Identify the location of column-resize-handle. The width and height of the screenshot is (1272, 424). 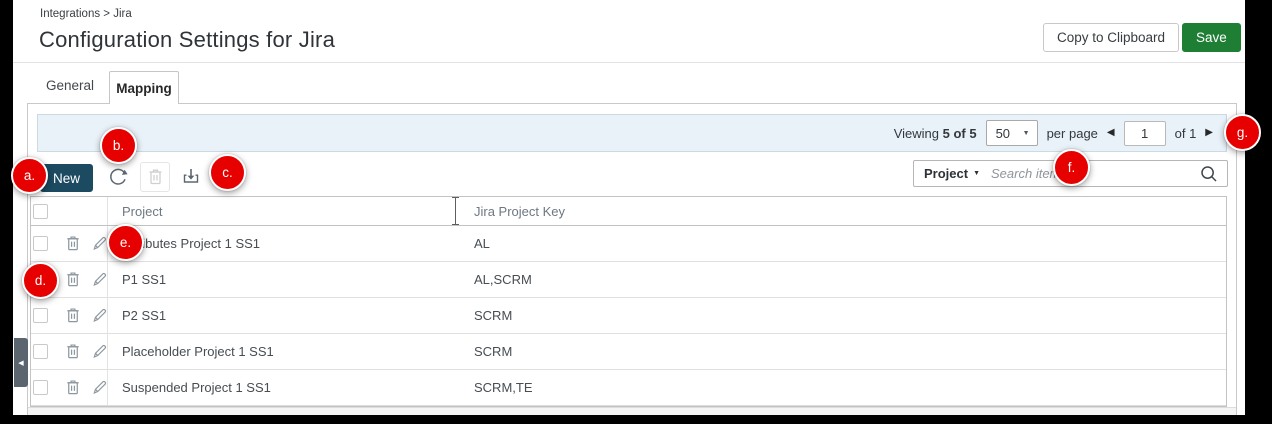
(455, 211).